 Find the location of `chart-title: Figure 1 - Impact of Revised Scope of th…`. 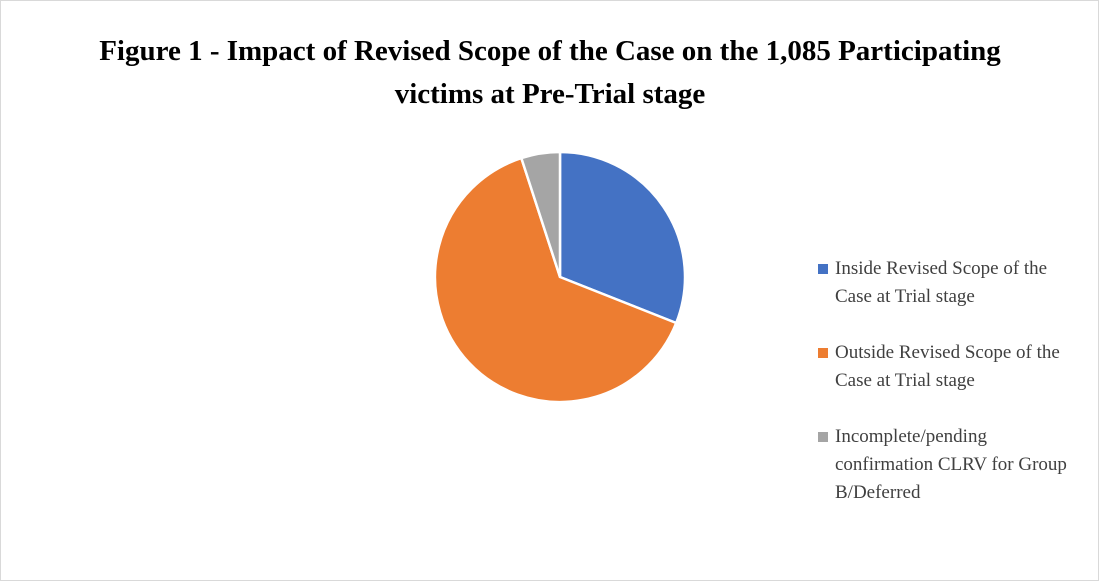

chart-title: Figure 1 - Impact of Revised Scope of th… is located at coordinates (550, 72).